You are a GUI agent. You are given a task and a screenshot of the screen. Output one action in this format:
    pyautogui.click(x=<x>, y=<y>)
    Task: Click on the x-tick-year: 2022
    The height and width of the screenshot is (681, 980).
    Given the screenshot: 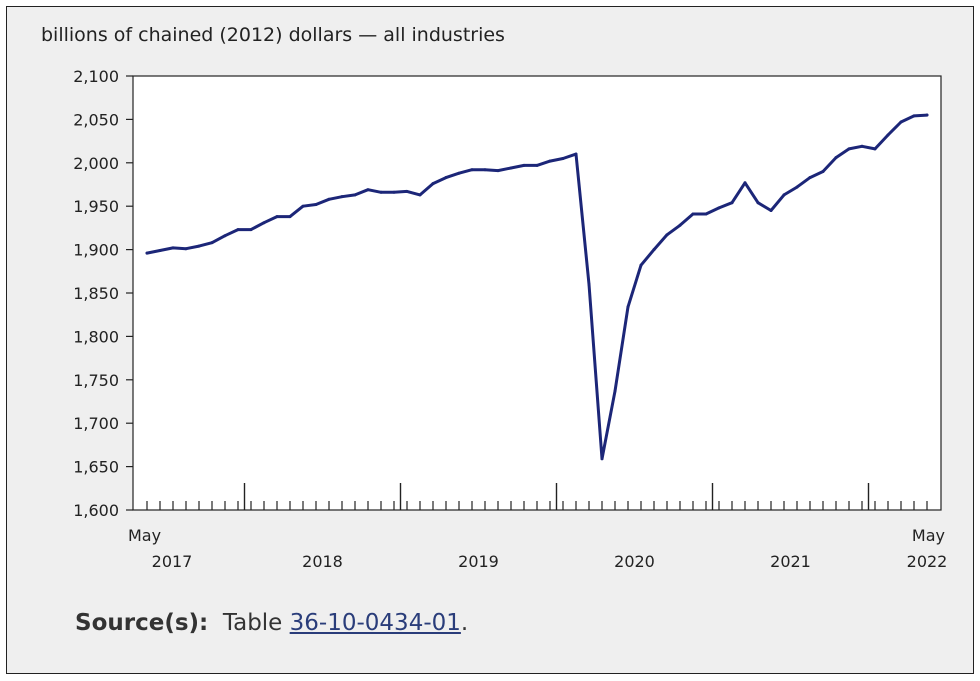 What is the action you would take?
    pyautogui.click(x=927, y=561)
    